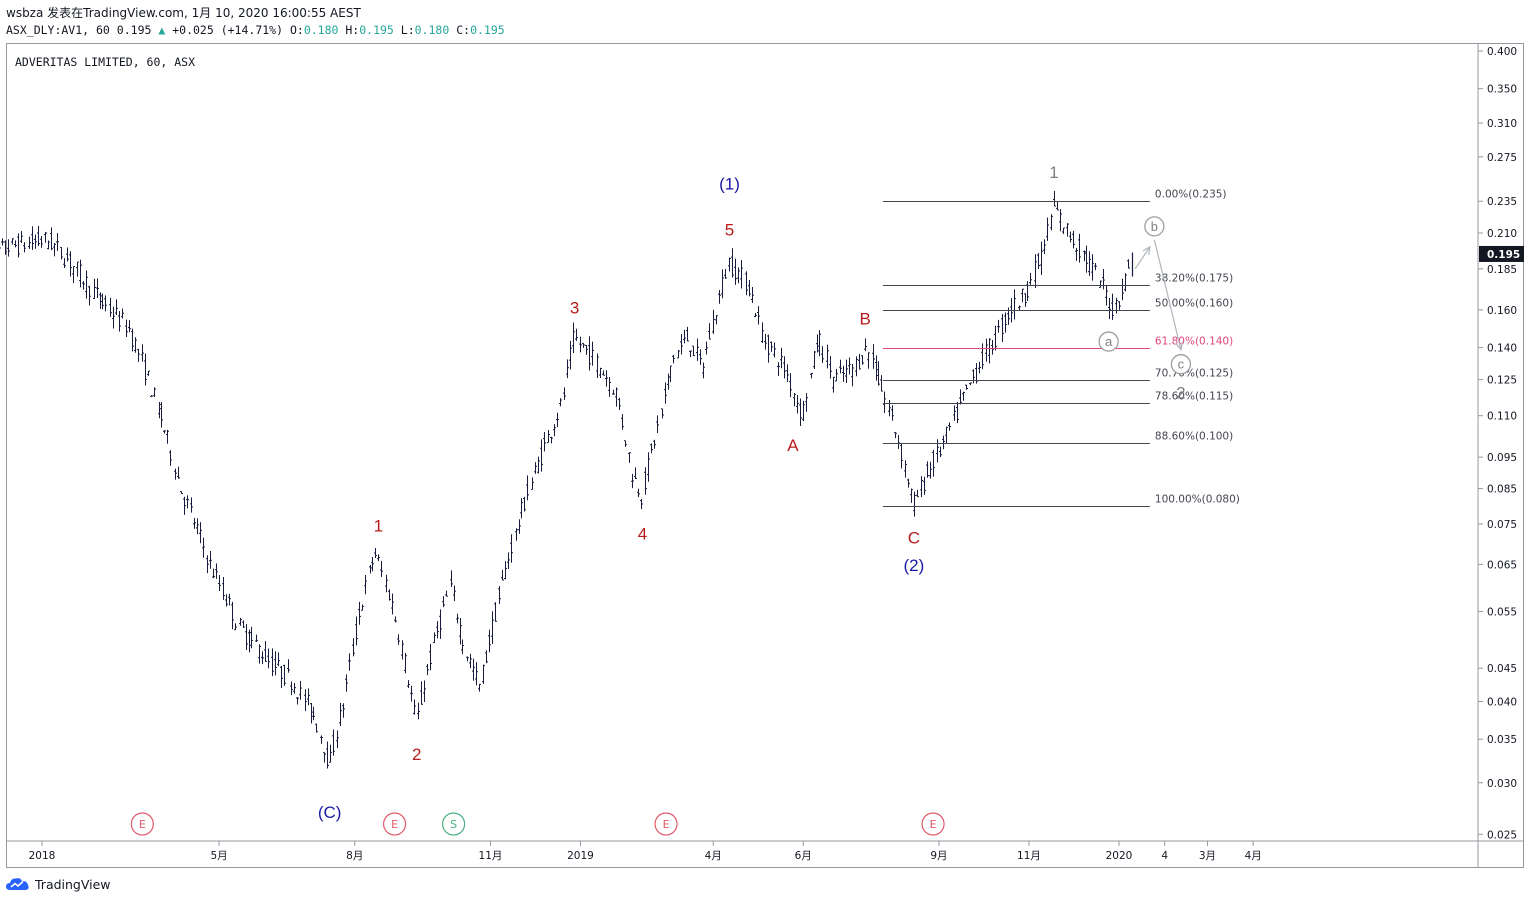 This screenshot has width=1530, height=904. I want to click on y-tick-label: 0.310, so click(1502, 124).